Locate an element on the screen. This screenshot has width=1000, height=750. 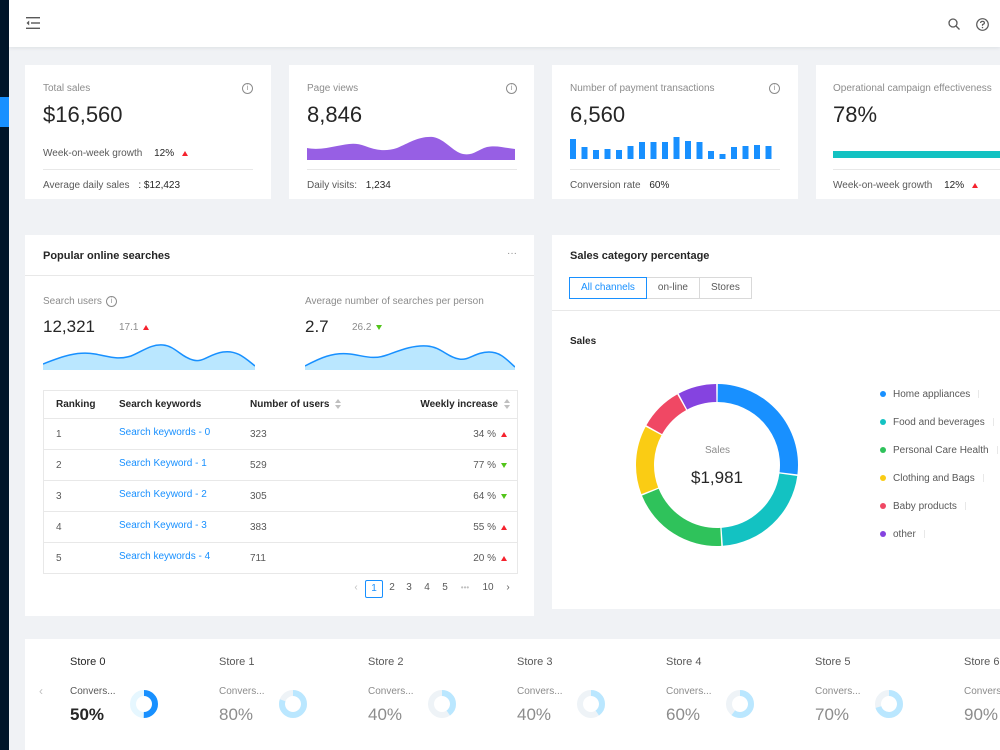
donut-slice-food-and-beverages is located at coordinates (759, 509).